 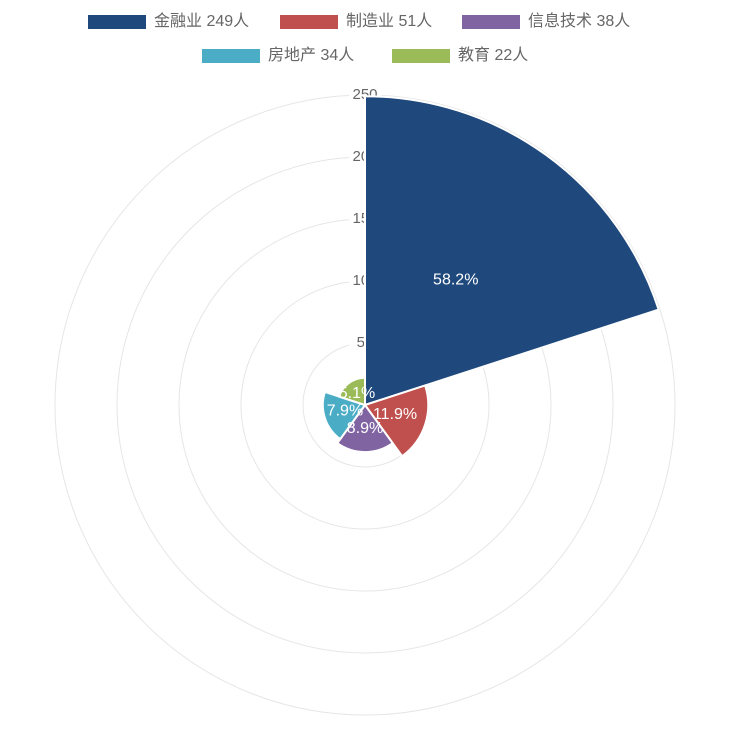 What do you see at coordinates (579, 21) in the screenshot?
I see `legend-label: 信息技术 38人` at bounding box center [579, 21].